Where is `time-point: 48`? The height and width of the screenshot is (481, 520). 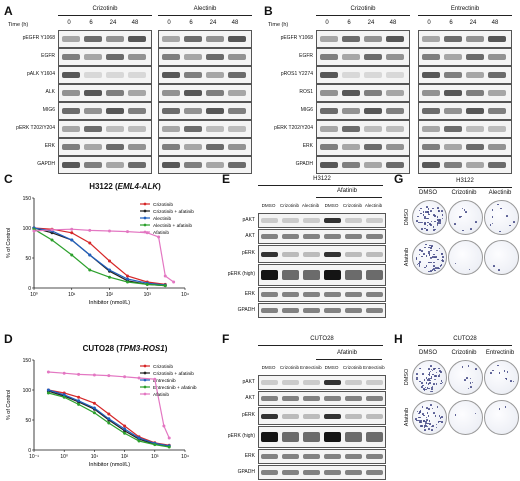 time-point: 48 is located at coordinates (393, 23).